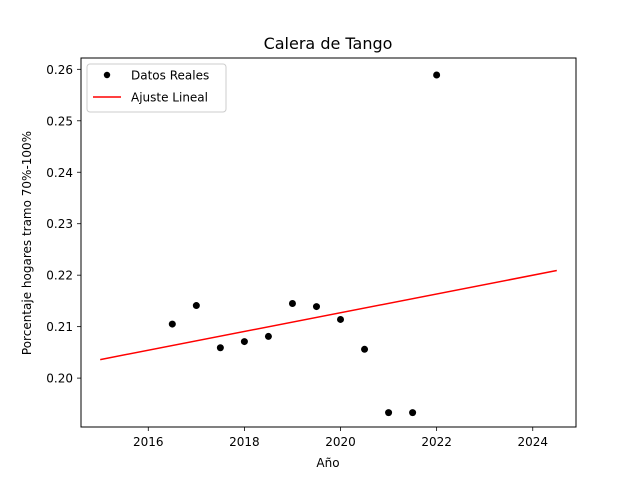 This screenshot has width=640, height=480. Describe the element at coordinates (169, 98) in the screenshot. I see `legend-label-ajuste-lineal: Ajuste Lineal` at that location.